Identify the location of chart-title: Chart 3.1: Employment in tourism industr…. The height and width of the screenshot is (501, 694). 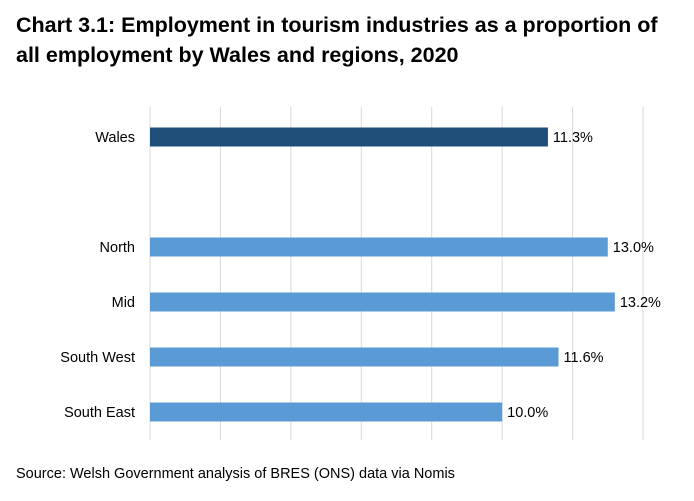
(337, 40).